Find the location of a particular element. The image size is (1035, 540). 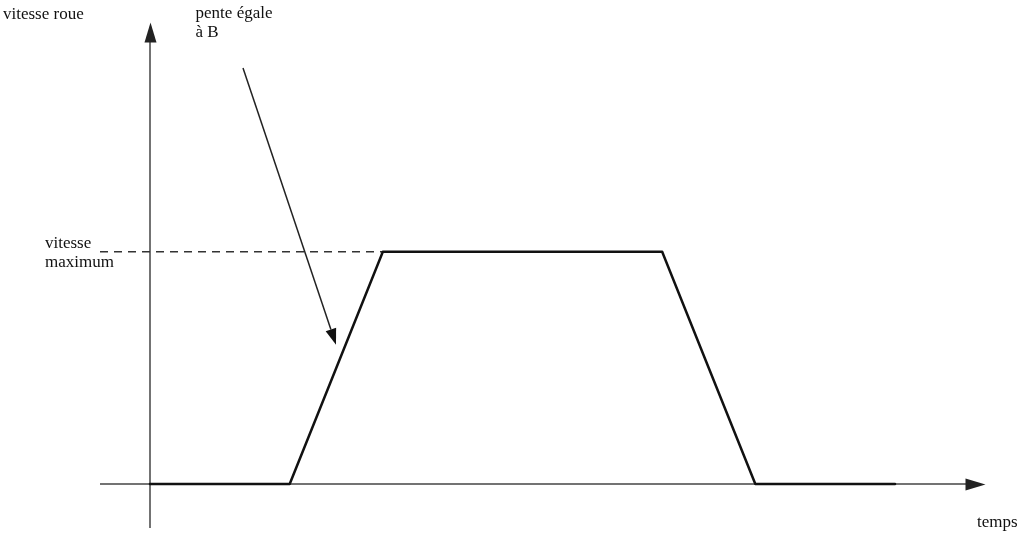

ref-line-label: vitesse maximum is located at coordinates (80, 251).